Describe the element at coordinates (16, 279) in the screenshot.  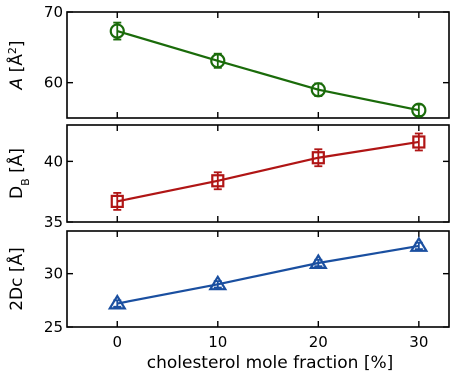
I see `panel-3-y-axis-label: 2Dc [Å]` at that location.